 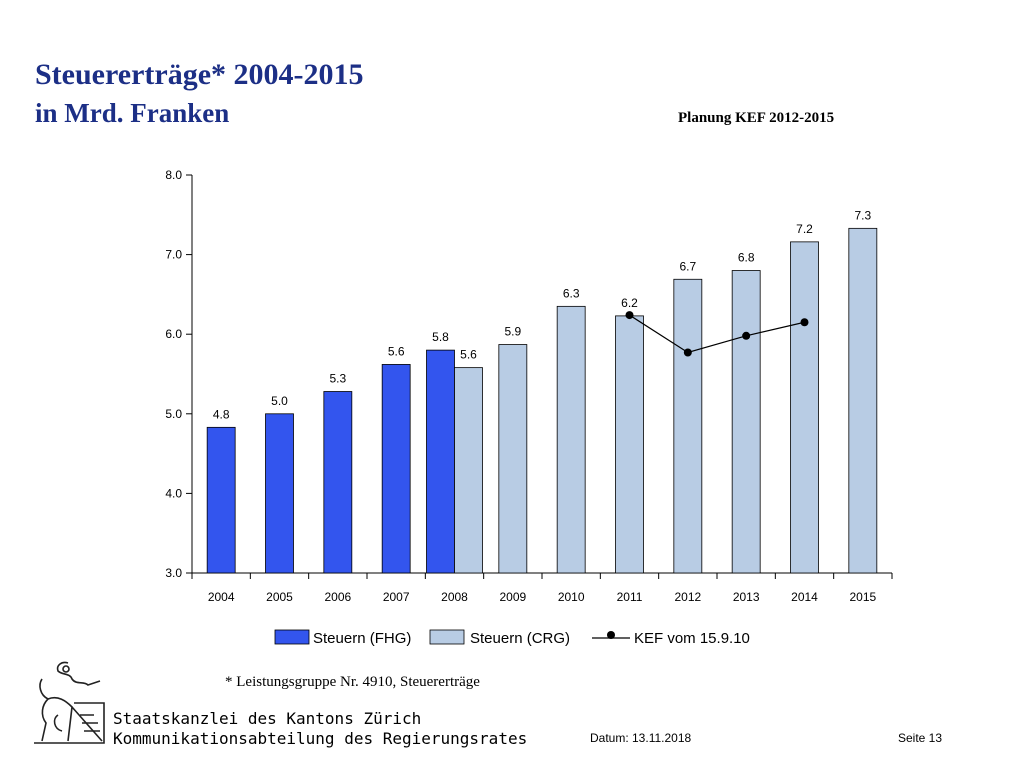 I want to click on crg-data-label: 7.3, so click(x=862, y=215).